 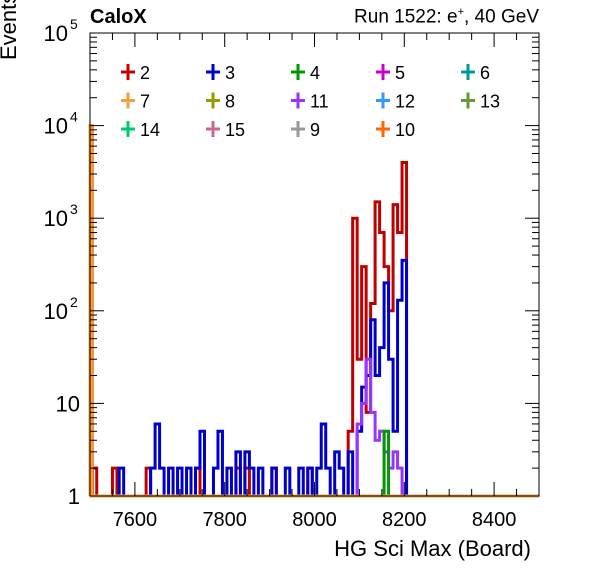 I want to click on run-info-suffix: , 40 GeV, so click(x=501, y=17).